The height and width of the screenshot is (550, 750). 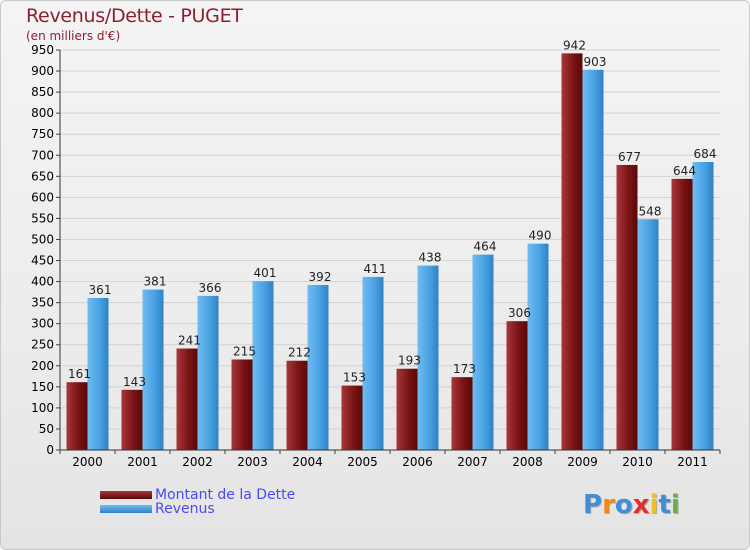 I want to click on logo-letter: P, so click(x=593, y=505).